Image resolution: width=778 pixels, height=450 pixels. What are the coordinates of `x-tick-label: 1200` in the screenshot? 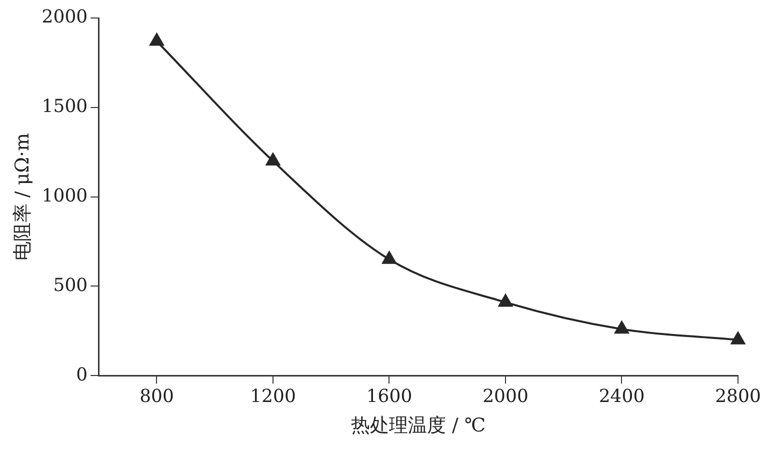 It's located at (273, 397).